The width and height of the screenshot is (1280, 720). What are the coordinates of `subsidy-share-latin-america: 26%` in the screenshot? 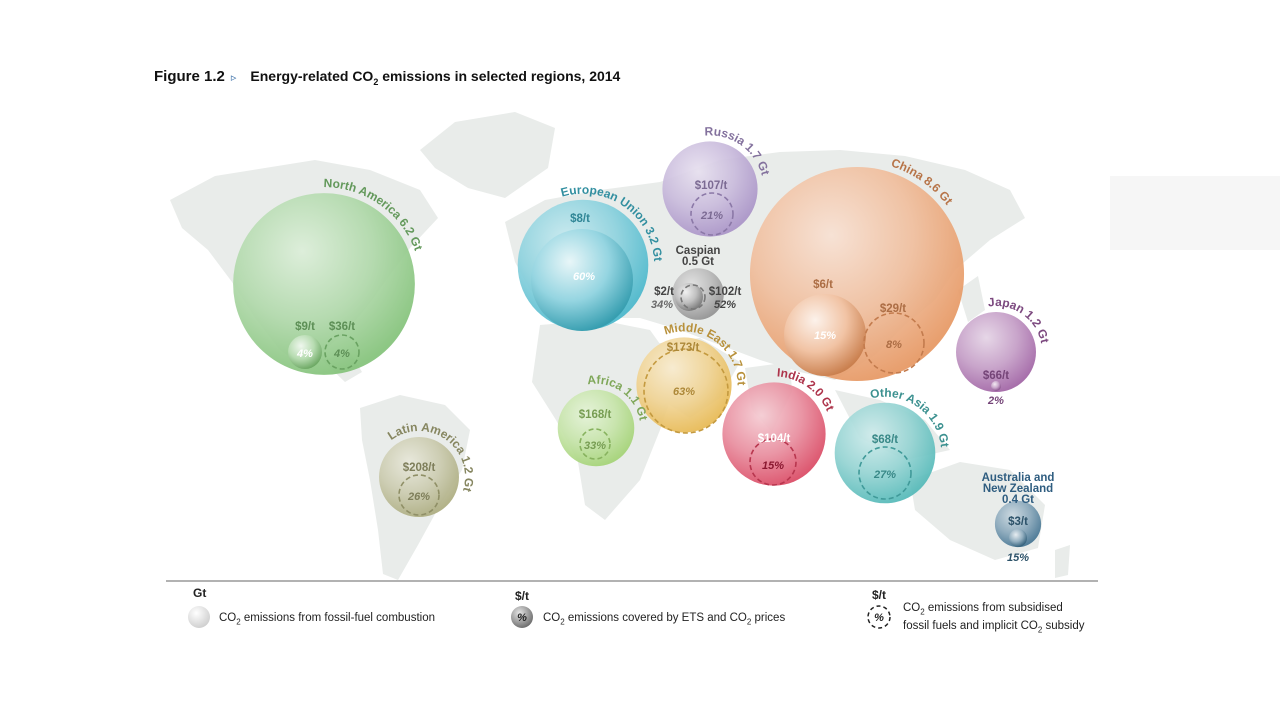 It's located at (418, 497).